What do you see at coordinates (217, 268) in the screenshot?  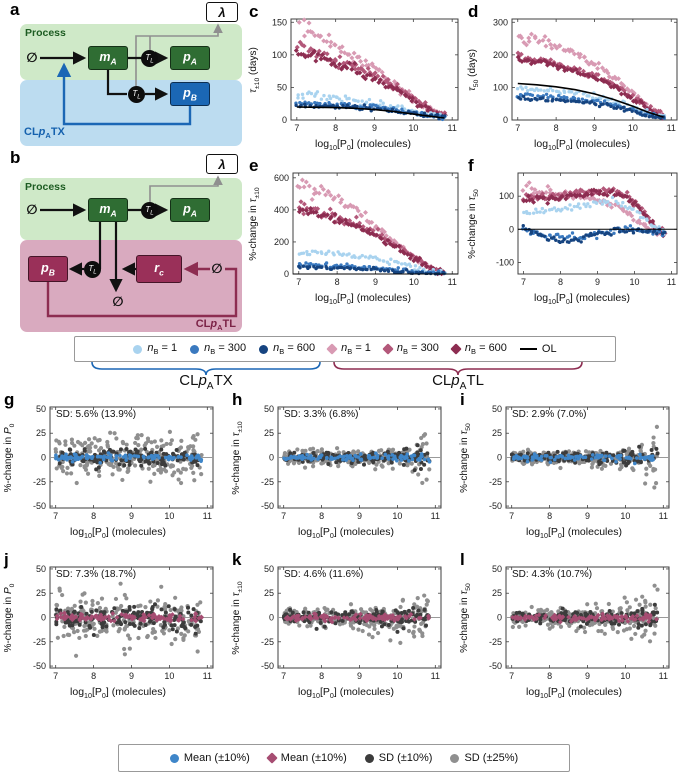 I see `empty-set-symbol: ∅` at bounding box center [217, 268].